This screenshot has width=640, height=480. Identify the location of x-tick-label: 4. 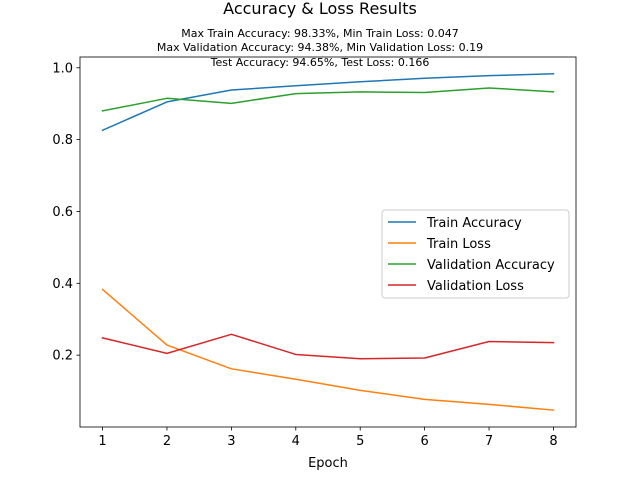
(296, 441).